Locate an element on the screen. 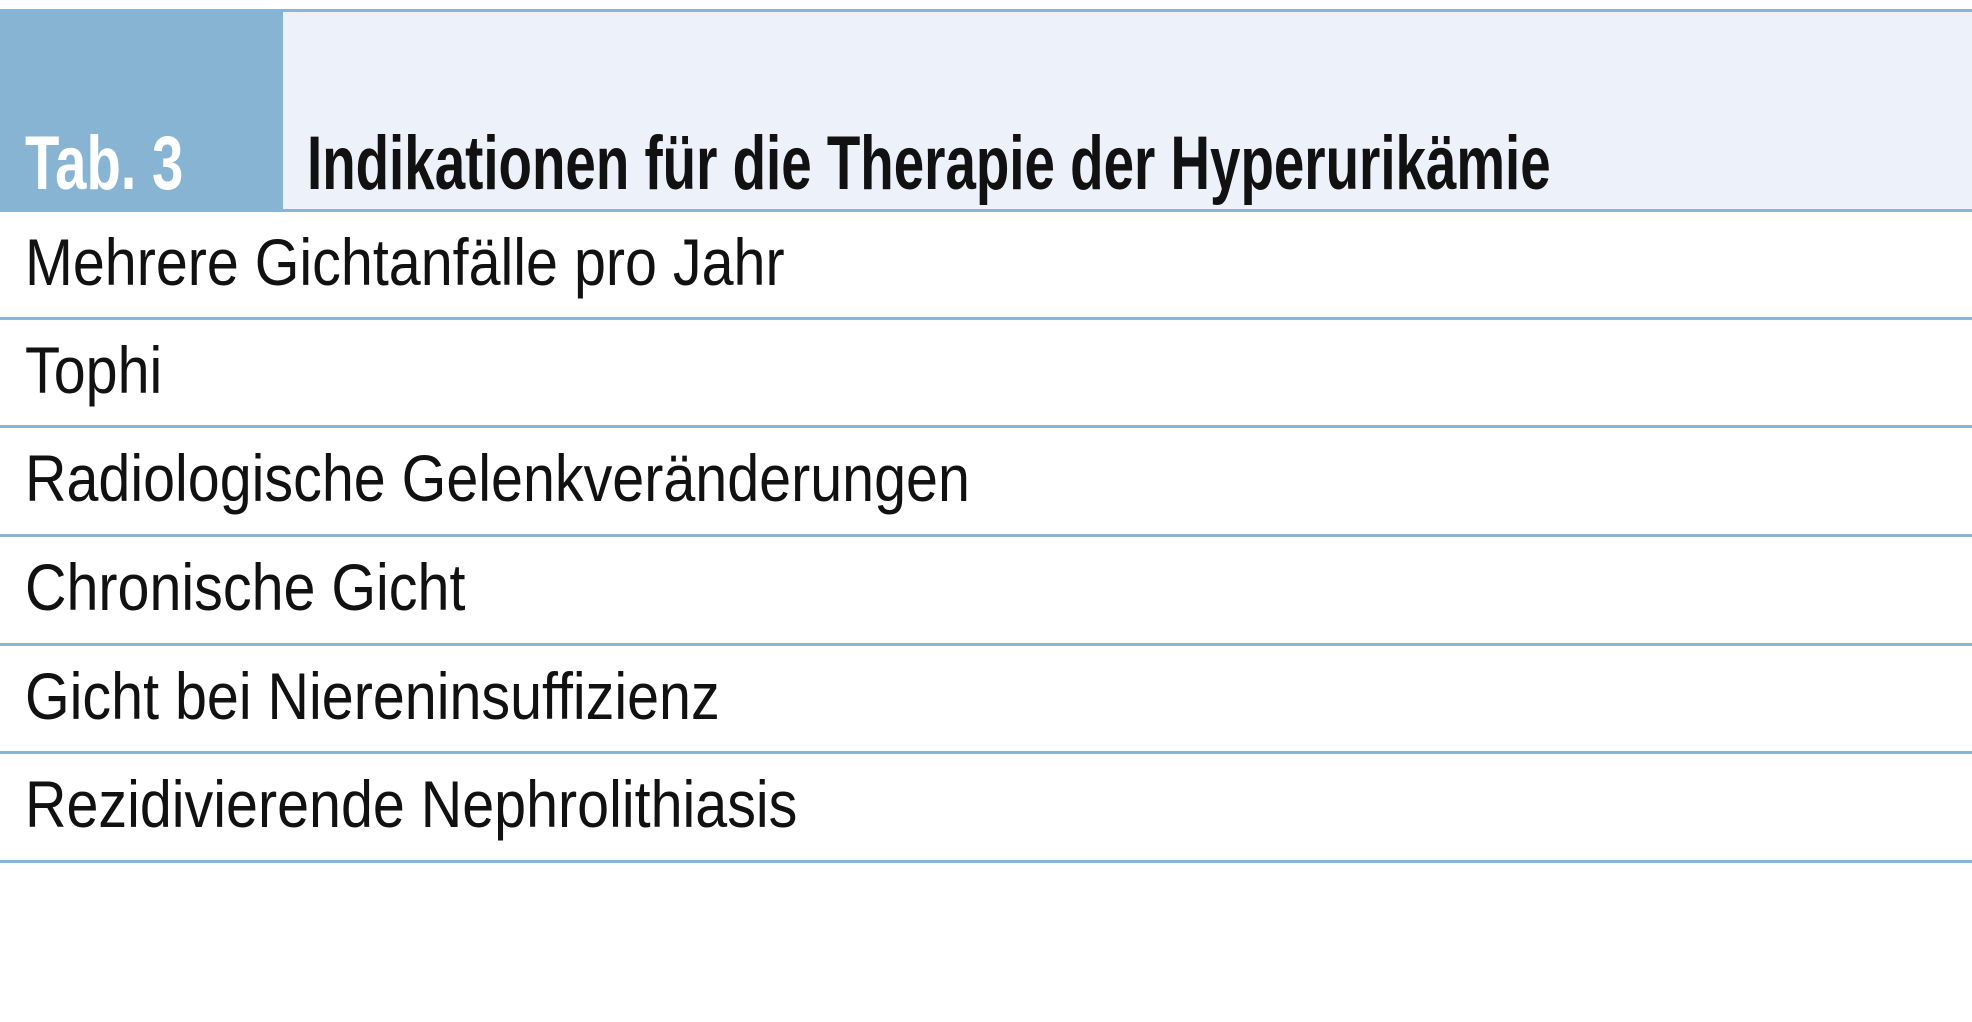 The image size is (1972, 1022). table-row: Tophi is located at coordinates (986, 373).